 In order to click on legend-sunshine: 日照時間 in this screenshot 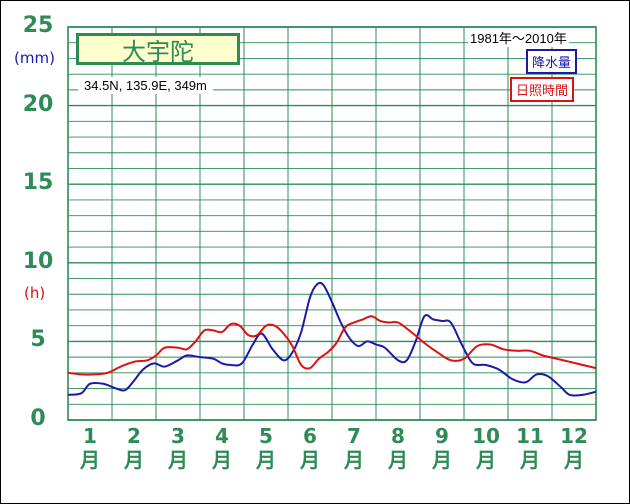, I will do `click(542, 89)`.